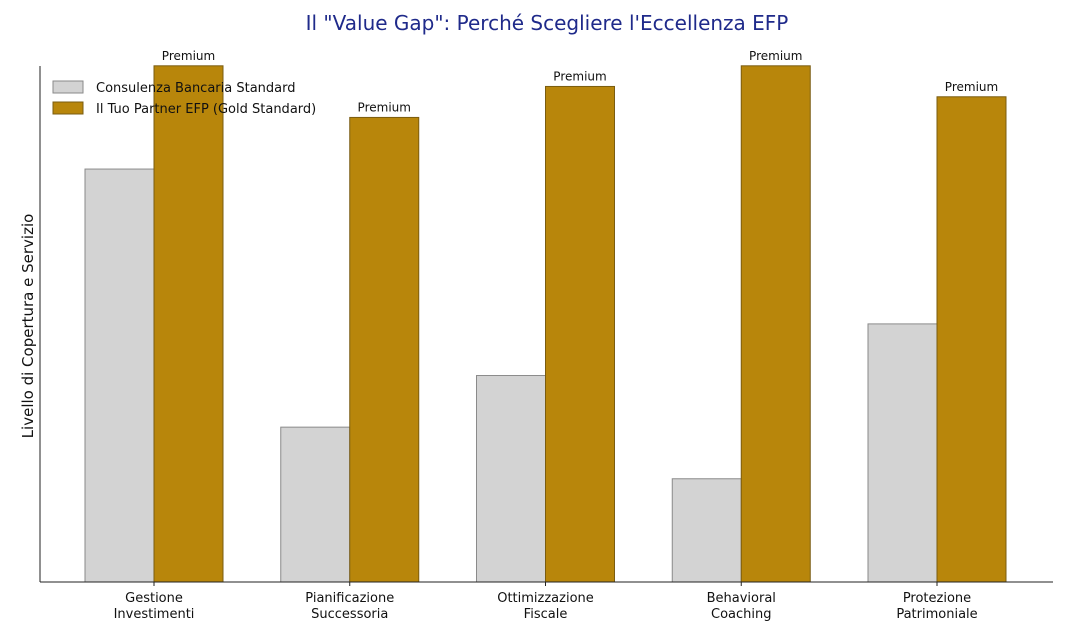 The height and width of the screenshot is (635, 1080). What do you see at coordinates (971, 87) in the screenshot?
I see `data-label-series-2-cat-5: Premium` at bounding box center [971, 87].